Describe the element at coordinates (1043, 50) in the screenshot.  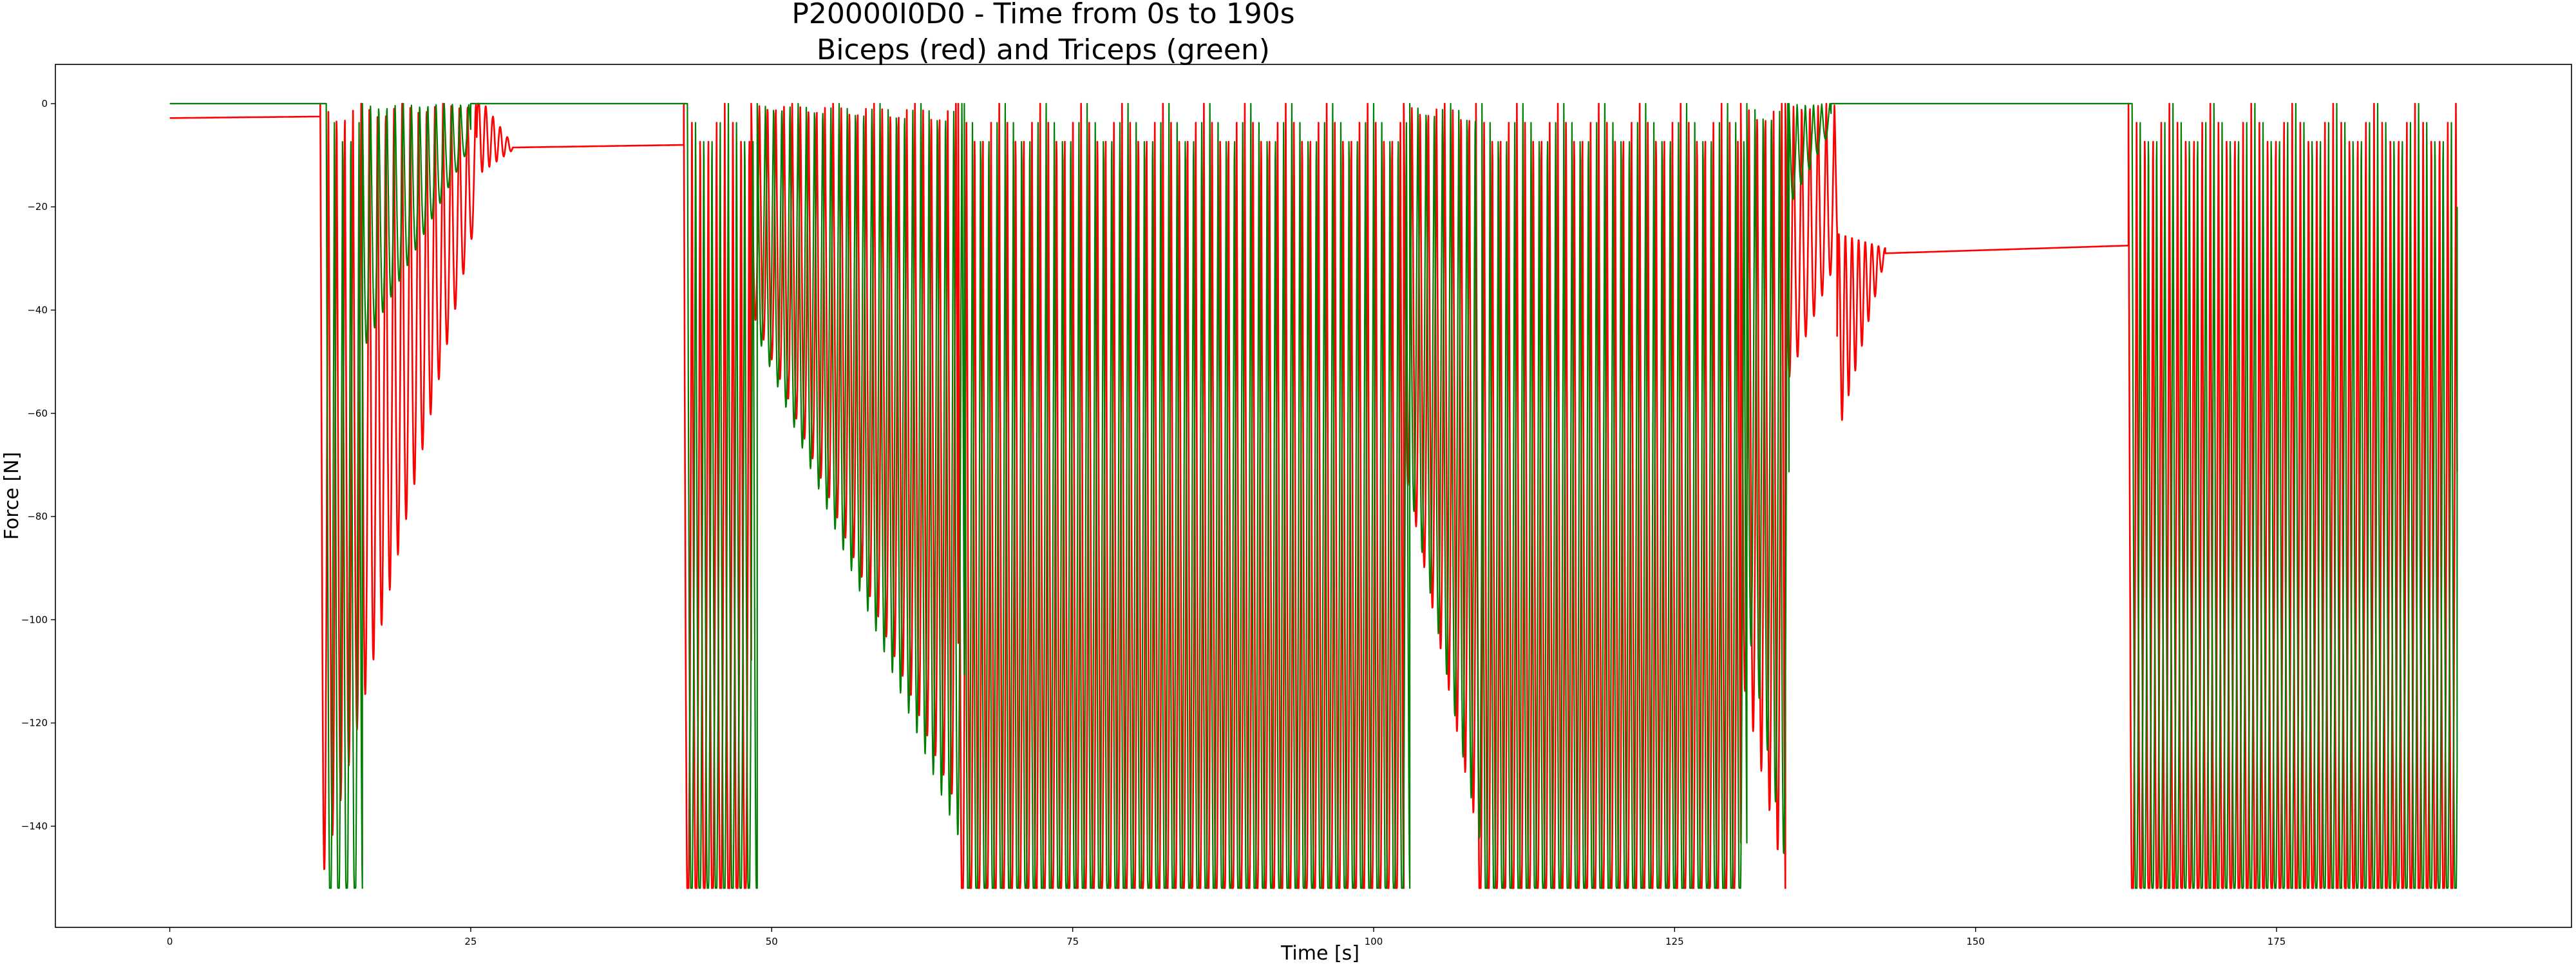
I see `chart-subtitle: Biceps (red) and Triceps (green)` at that location.